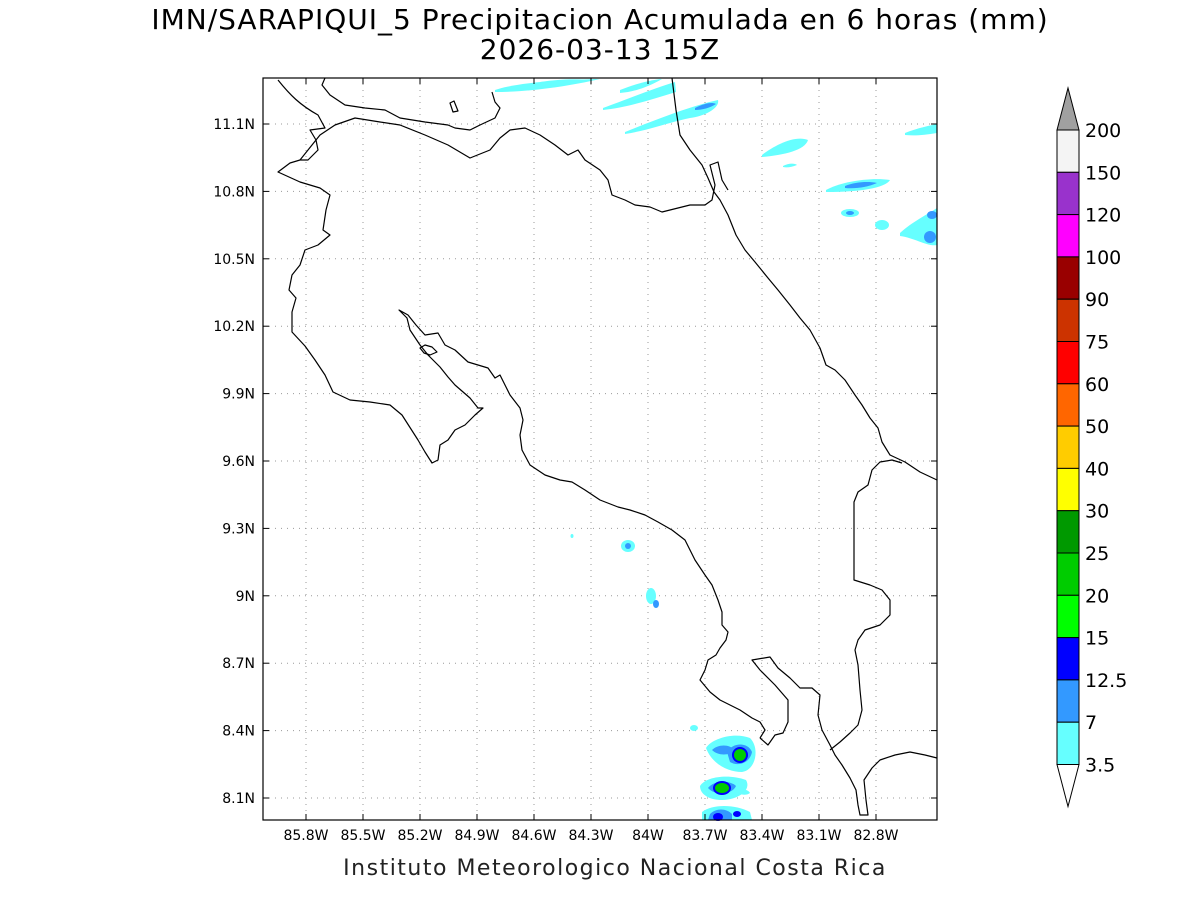  What do you see at coordinates (234, 125) in the screenshot?
I see `lat-label: 11.1N` at bounding box center [234, 125].